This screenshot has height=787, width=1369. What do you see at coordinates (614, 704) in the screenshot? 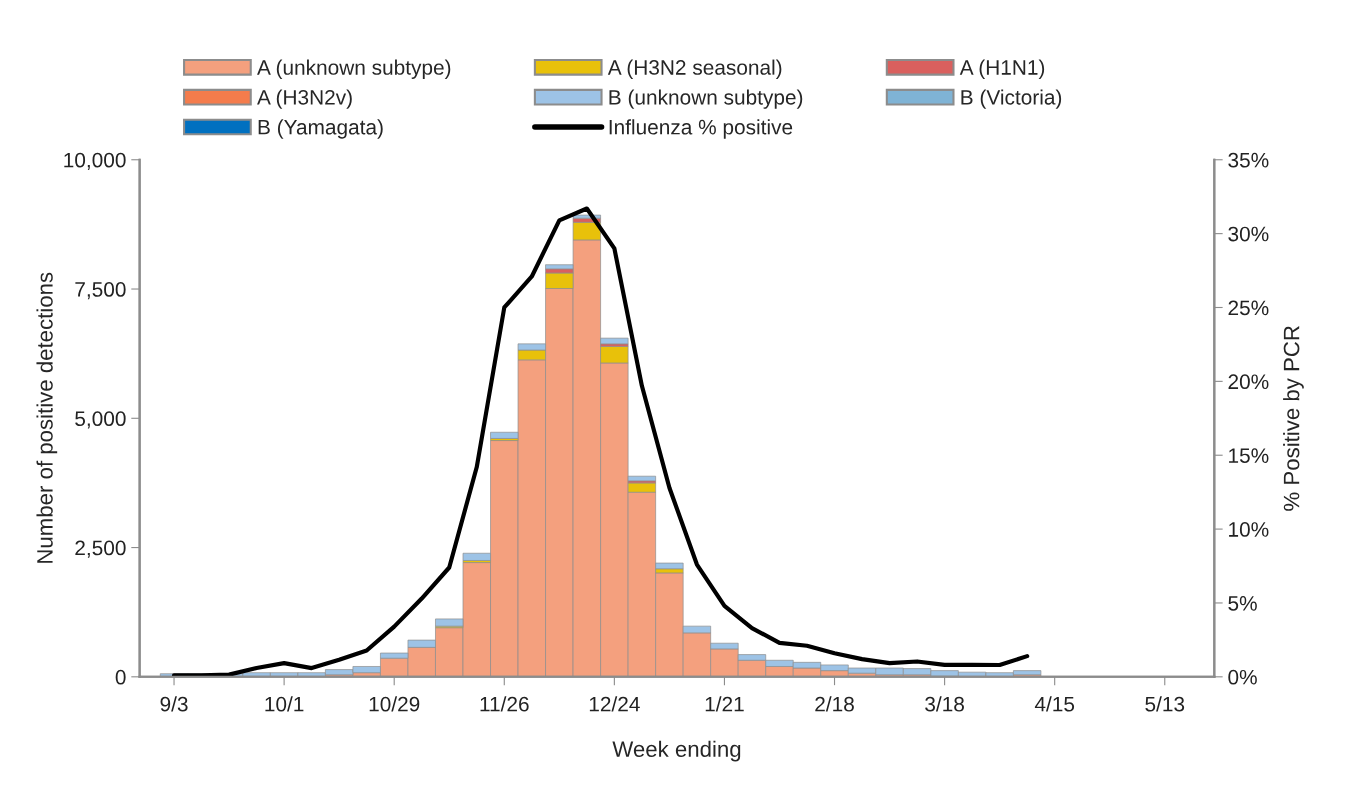
I see `x-tick-label: 12/24` at bounding box center [614, 704].